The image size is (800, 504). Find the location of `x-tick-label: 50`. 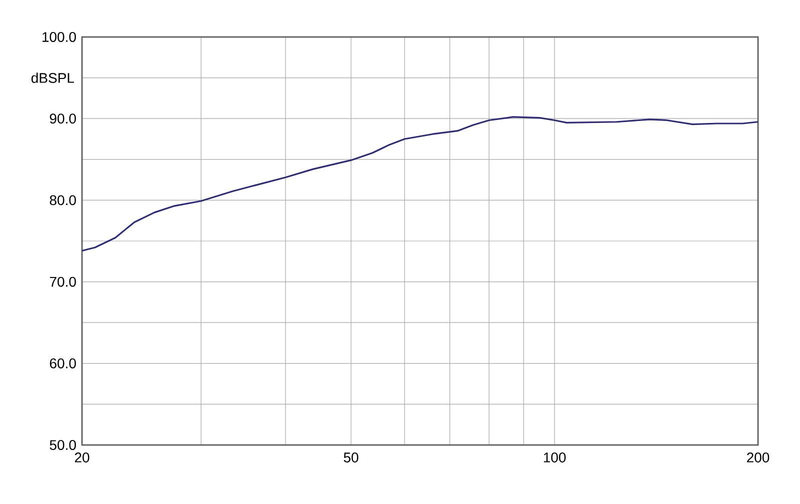

x-tick-label: 50 is located at coordinates (351, 457).